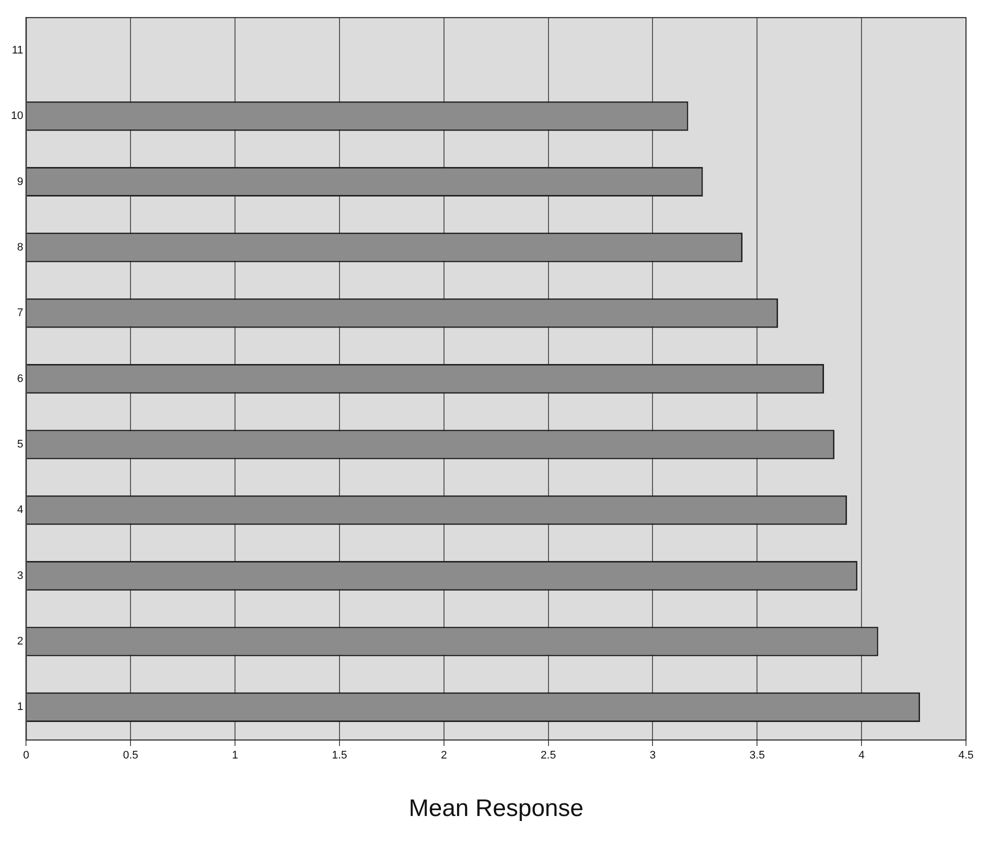 The width and height of the screenshot is (988, 849). What do you see at coordinates (548, 756) in the screenshot?
I see `x-tick-label: 2.5` at bounding box center [548, 756].